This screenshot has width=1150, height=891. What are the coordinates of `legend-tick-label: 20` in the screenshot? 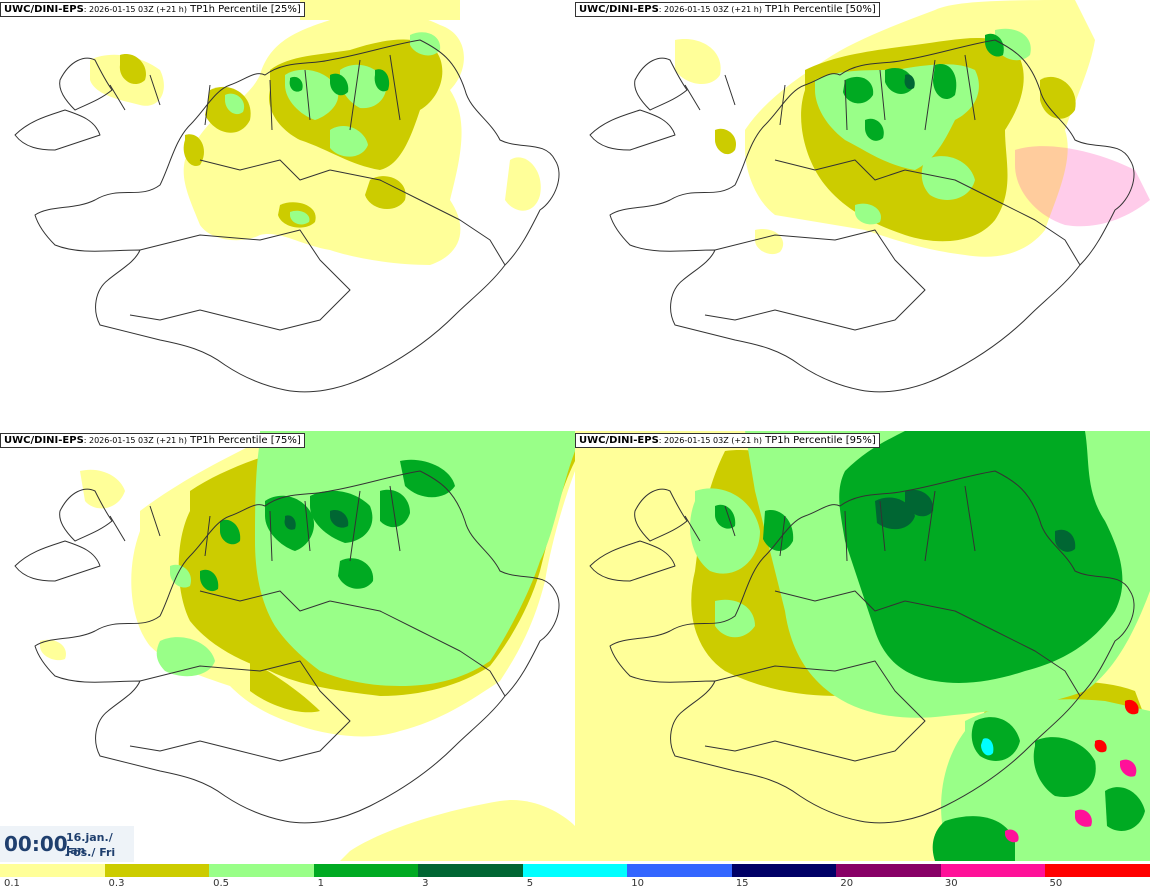 It's located at (847, 883).